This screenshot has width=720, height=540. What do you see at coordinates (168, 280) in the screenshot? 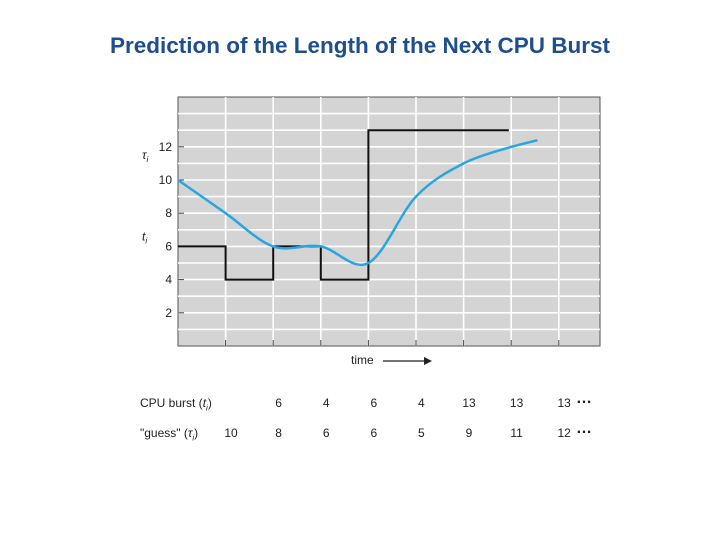
I see `y-tick-label: 4` at bounding box center [168, 280].